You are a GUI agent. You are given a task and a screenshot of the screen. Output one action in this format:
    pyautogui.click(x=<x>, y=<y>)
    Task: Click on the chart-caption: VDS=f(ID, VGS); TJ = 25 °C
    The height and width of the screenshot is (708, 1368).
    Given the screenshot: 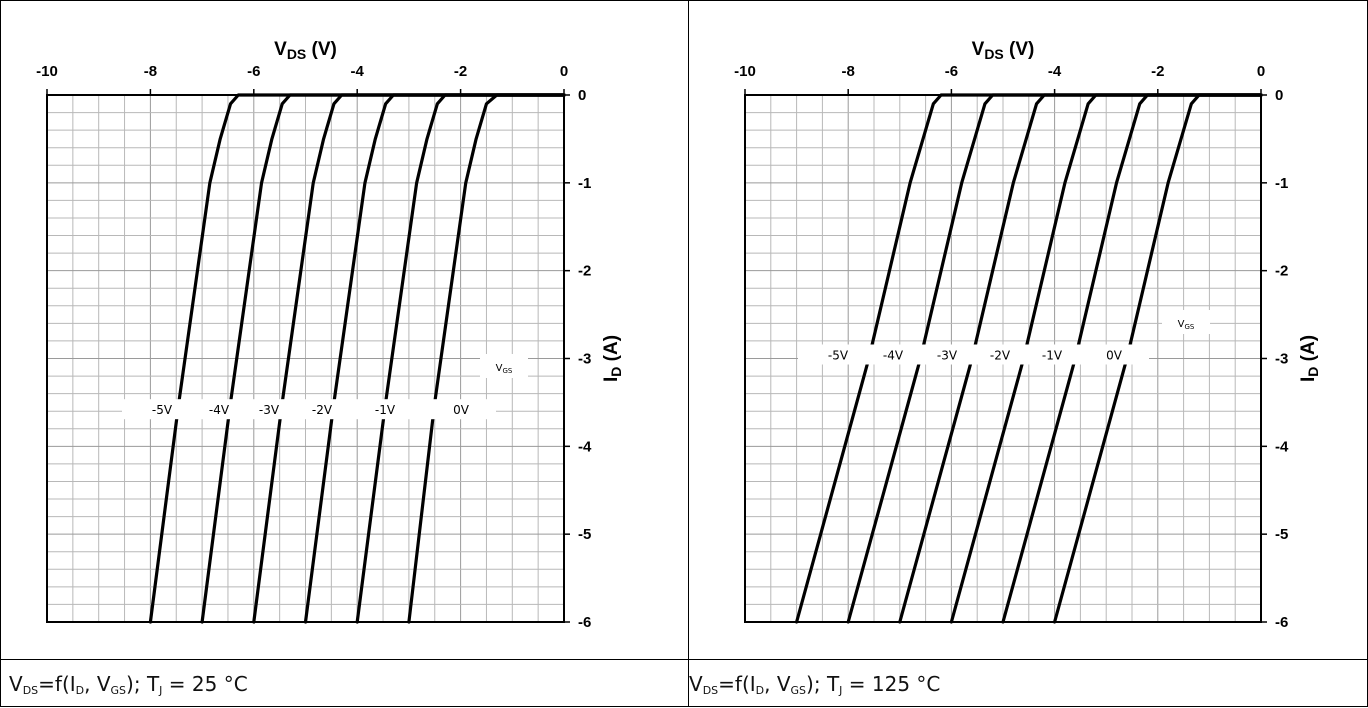 What is the action you would take?
    pyautogui.click(x=128, y=684)
    